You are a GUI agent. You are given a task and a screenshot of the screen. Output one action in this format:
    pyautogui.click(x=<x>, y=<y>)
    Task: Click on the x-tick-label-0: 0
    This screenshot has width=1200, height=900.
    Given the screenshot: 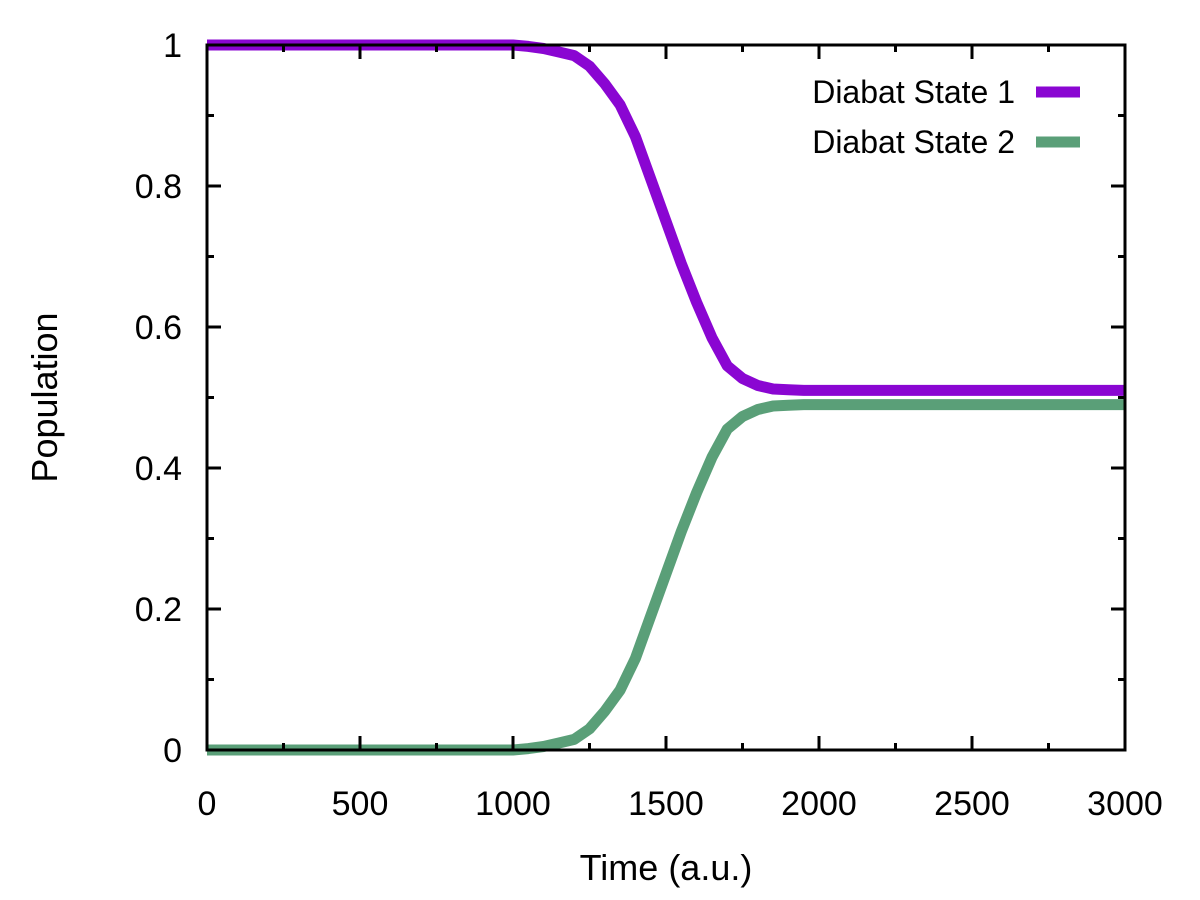 What is the action you would take?
    pyautogui.click(x=207, y=804)
    